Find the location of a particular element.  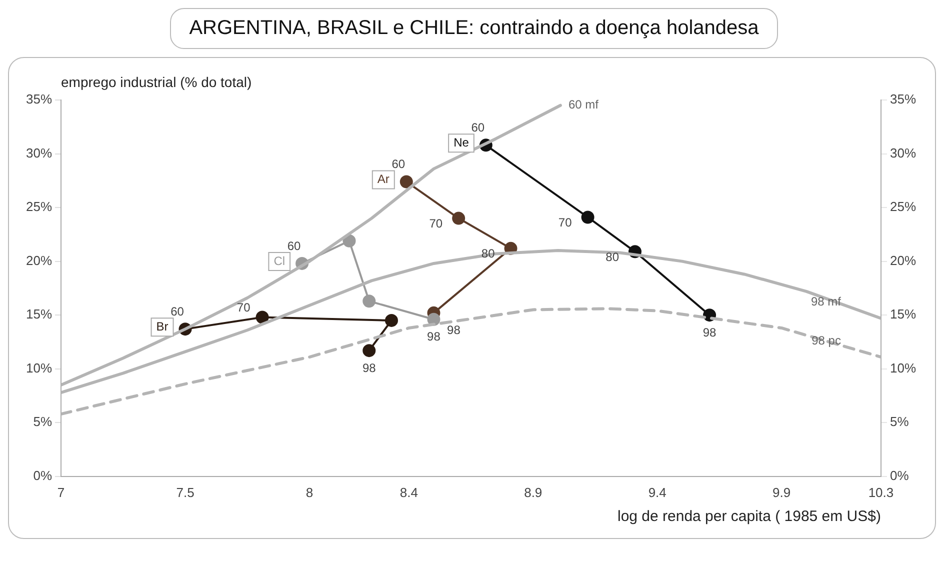

x-tick-label: 7.5 is located at coordinates (185, 492).